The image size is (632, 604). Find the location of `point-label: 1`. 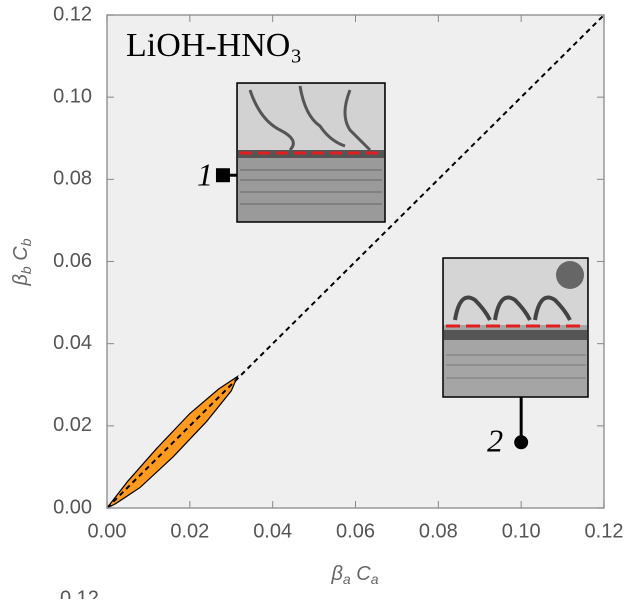

point-label: 1 is located at coordinates (205, 175).